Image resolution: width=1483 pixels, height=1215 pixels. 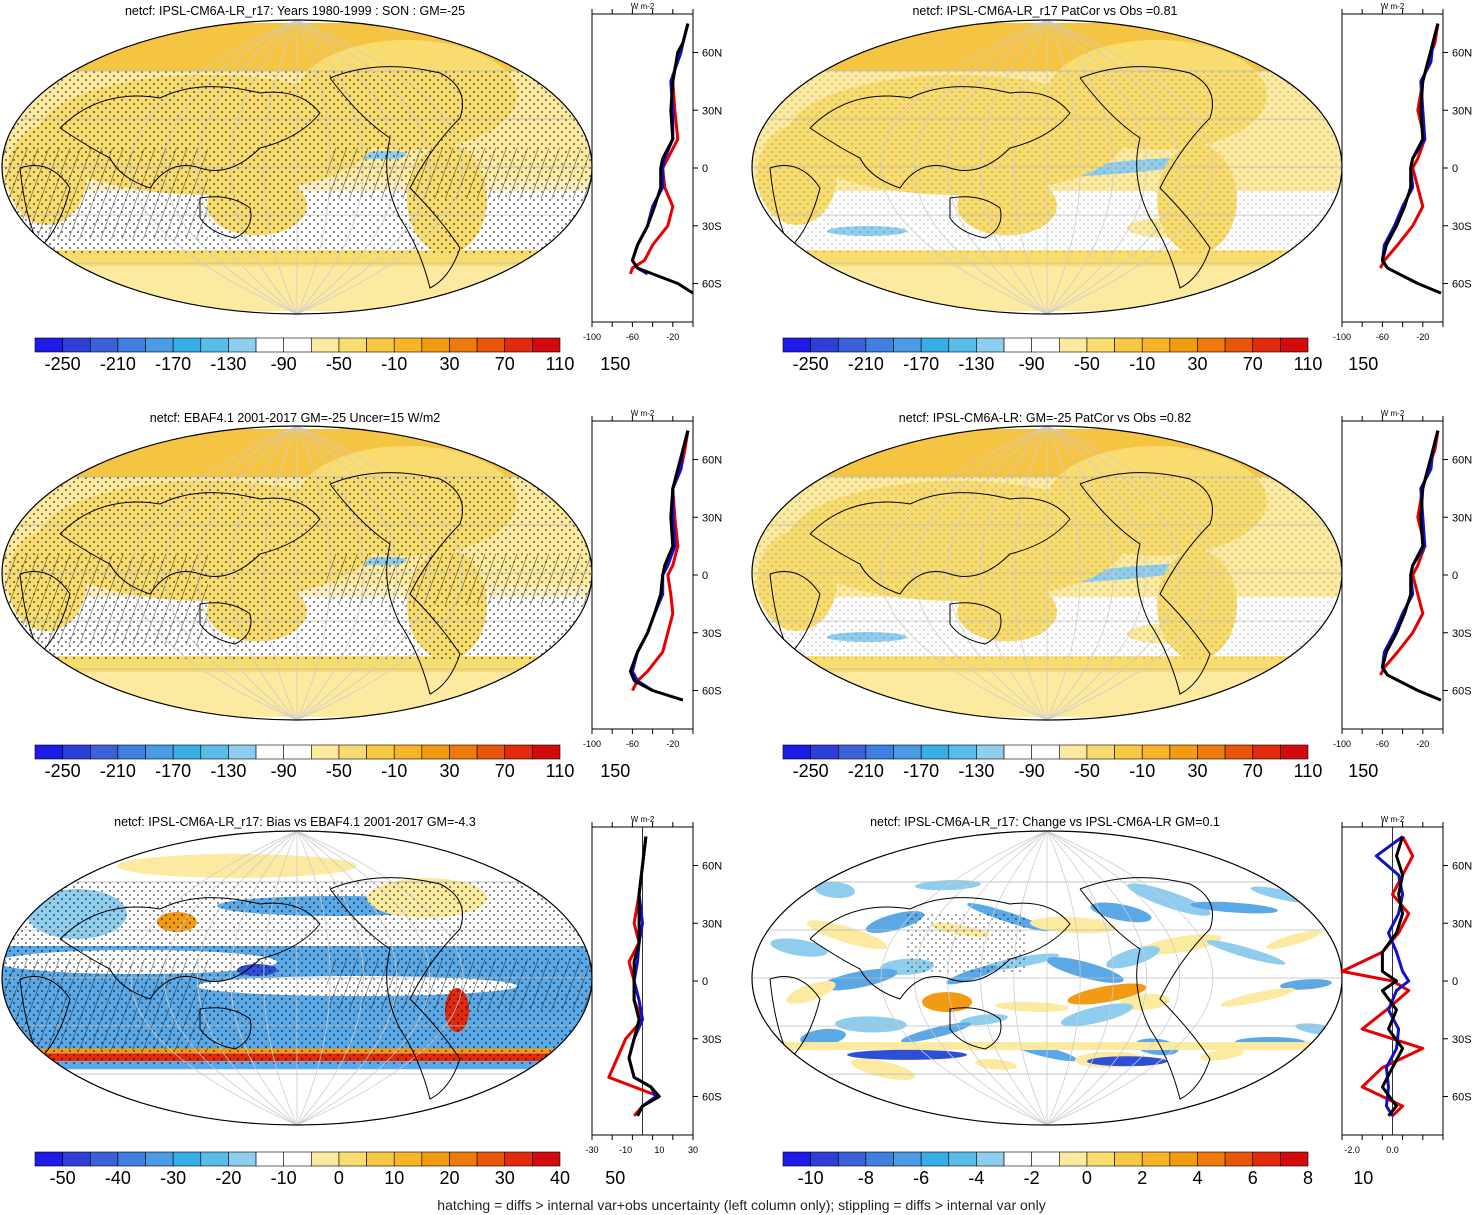 What do you see at coordinates (1308, 771) in the screenshot?
I see `colorbar-tick-label: 110` at bounding box center [1308, 771].